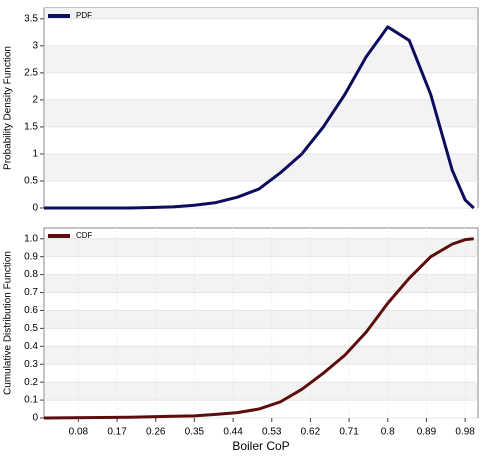  Describe the element at coordinates (31, 256) in the screenshot. I see `y-tick-label: 0.9` at that location.